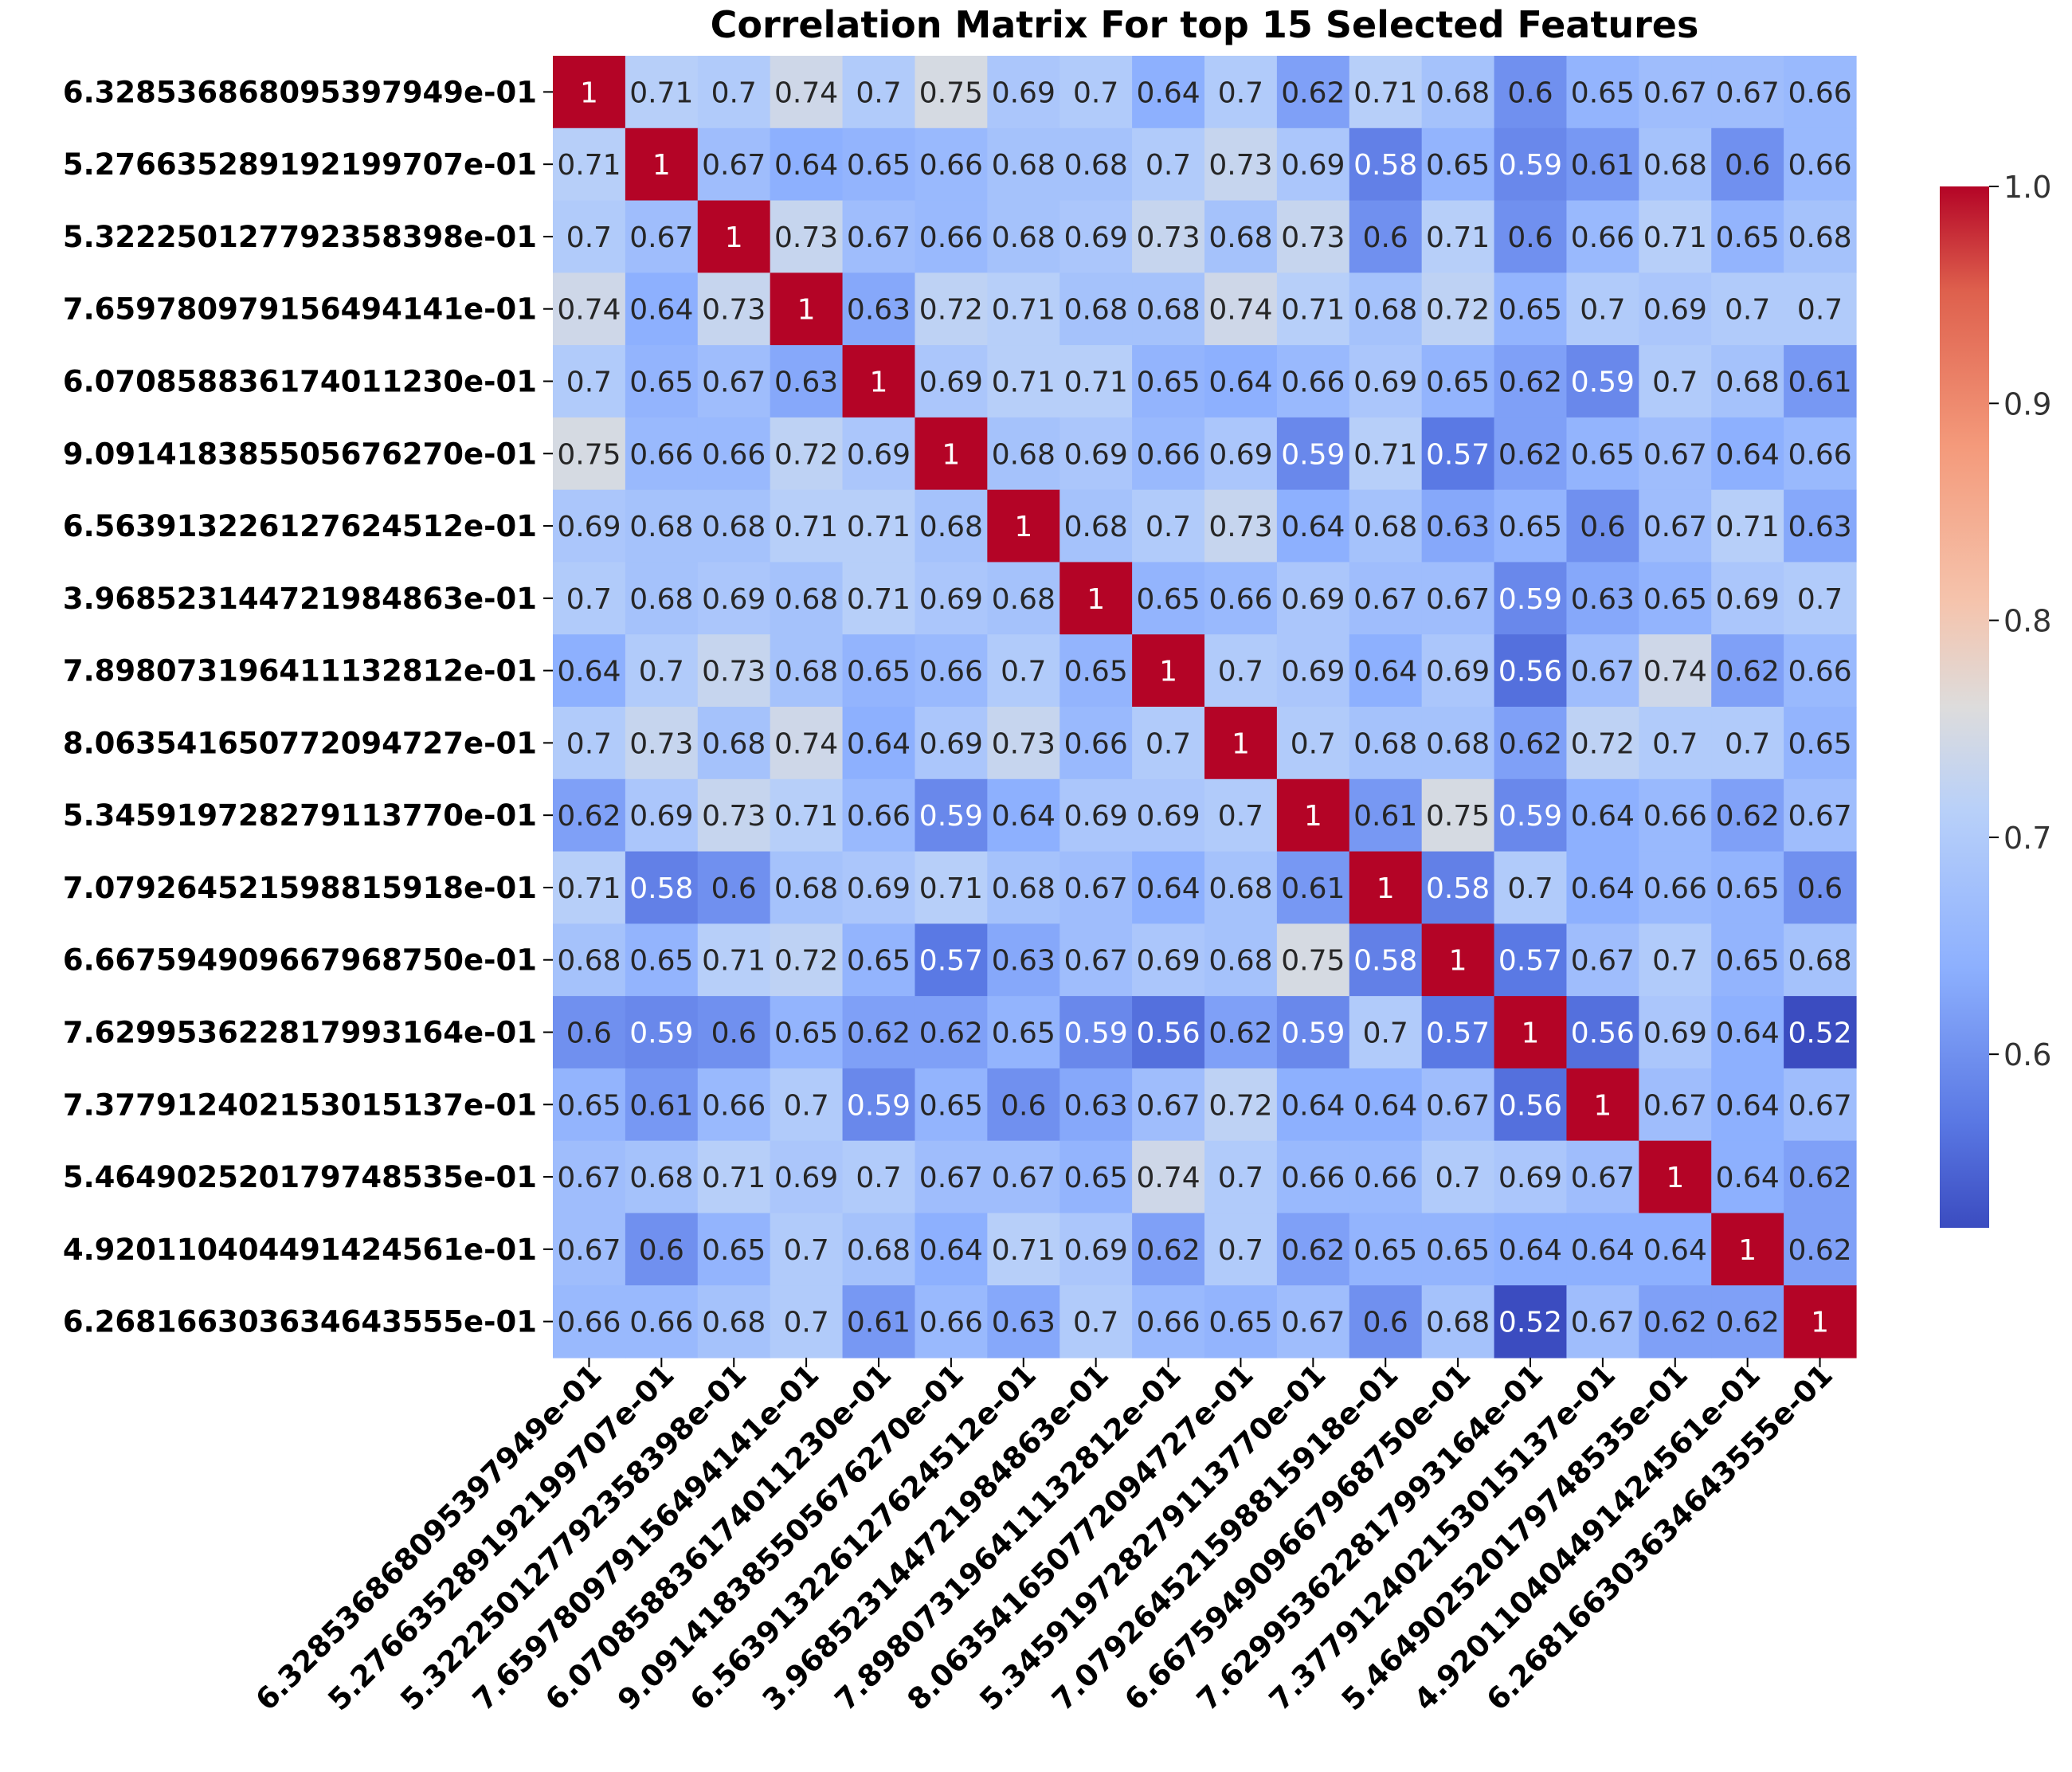 The image size is (2072, 1772). I want to click on colorbar-tick-label: 0.9, so click(2027, 404).